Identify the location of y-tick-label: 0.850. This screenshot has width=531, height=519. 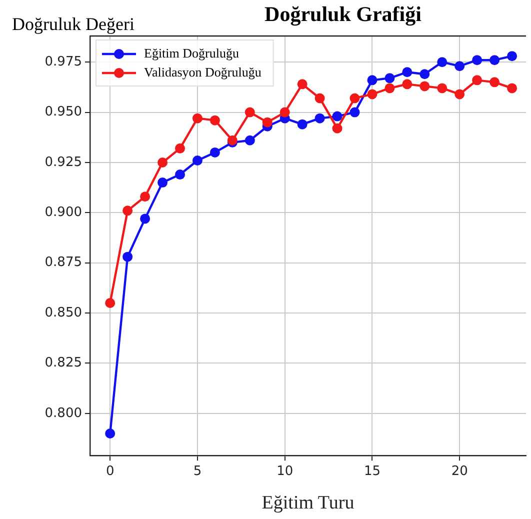
(63, 312).